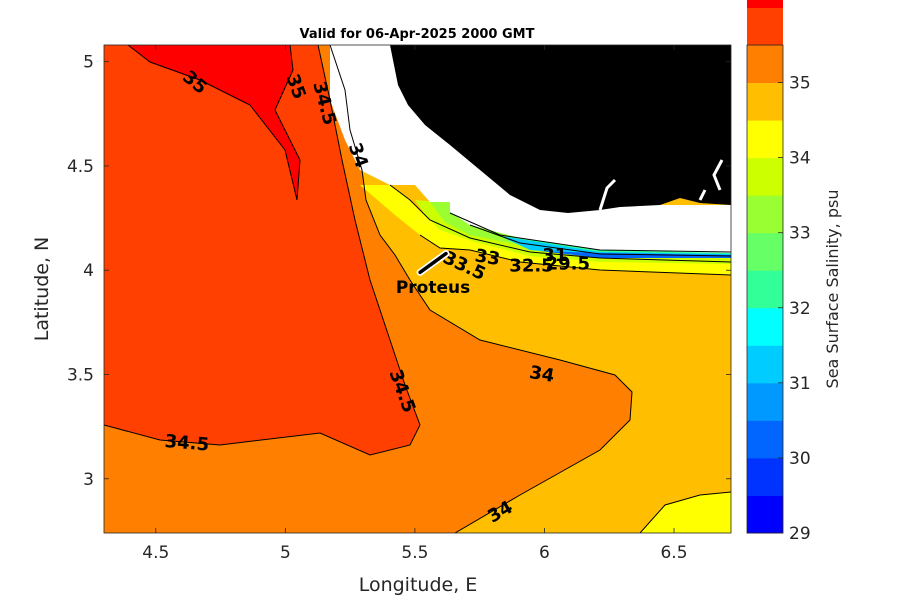 The width and height of the screenshot is (900, 600). I want to click on colorbar-tick-label: 32, so click(800, 309).